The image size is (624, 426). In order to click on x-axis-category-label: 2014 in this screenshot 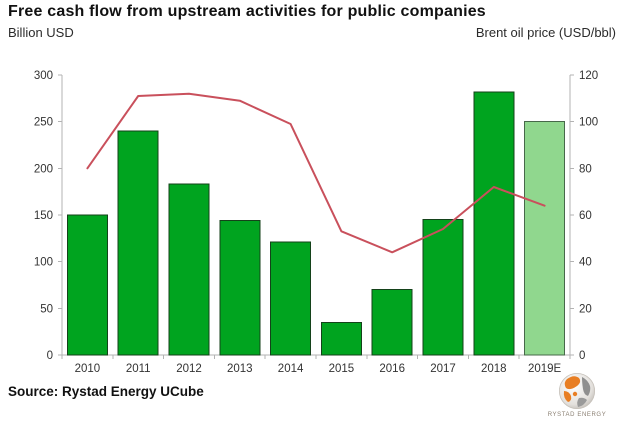, I will do `click(291, 369)`.